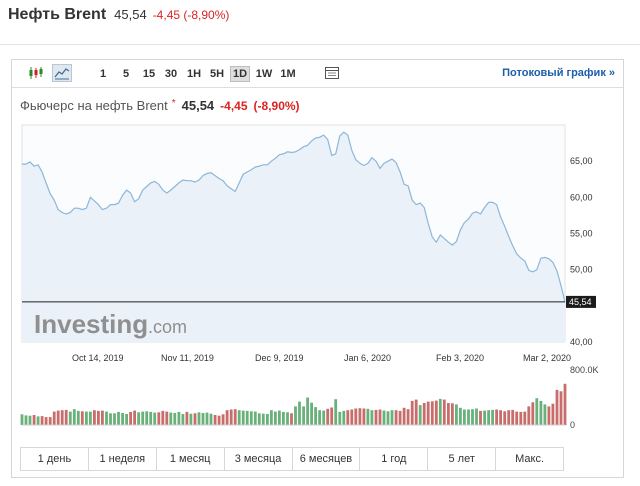  Describe the element at coordinates (36, 73) in the screenshot. I see `candlestick-chart-icon` at that location.